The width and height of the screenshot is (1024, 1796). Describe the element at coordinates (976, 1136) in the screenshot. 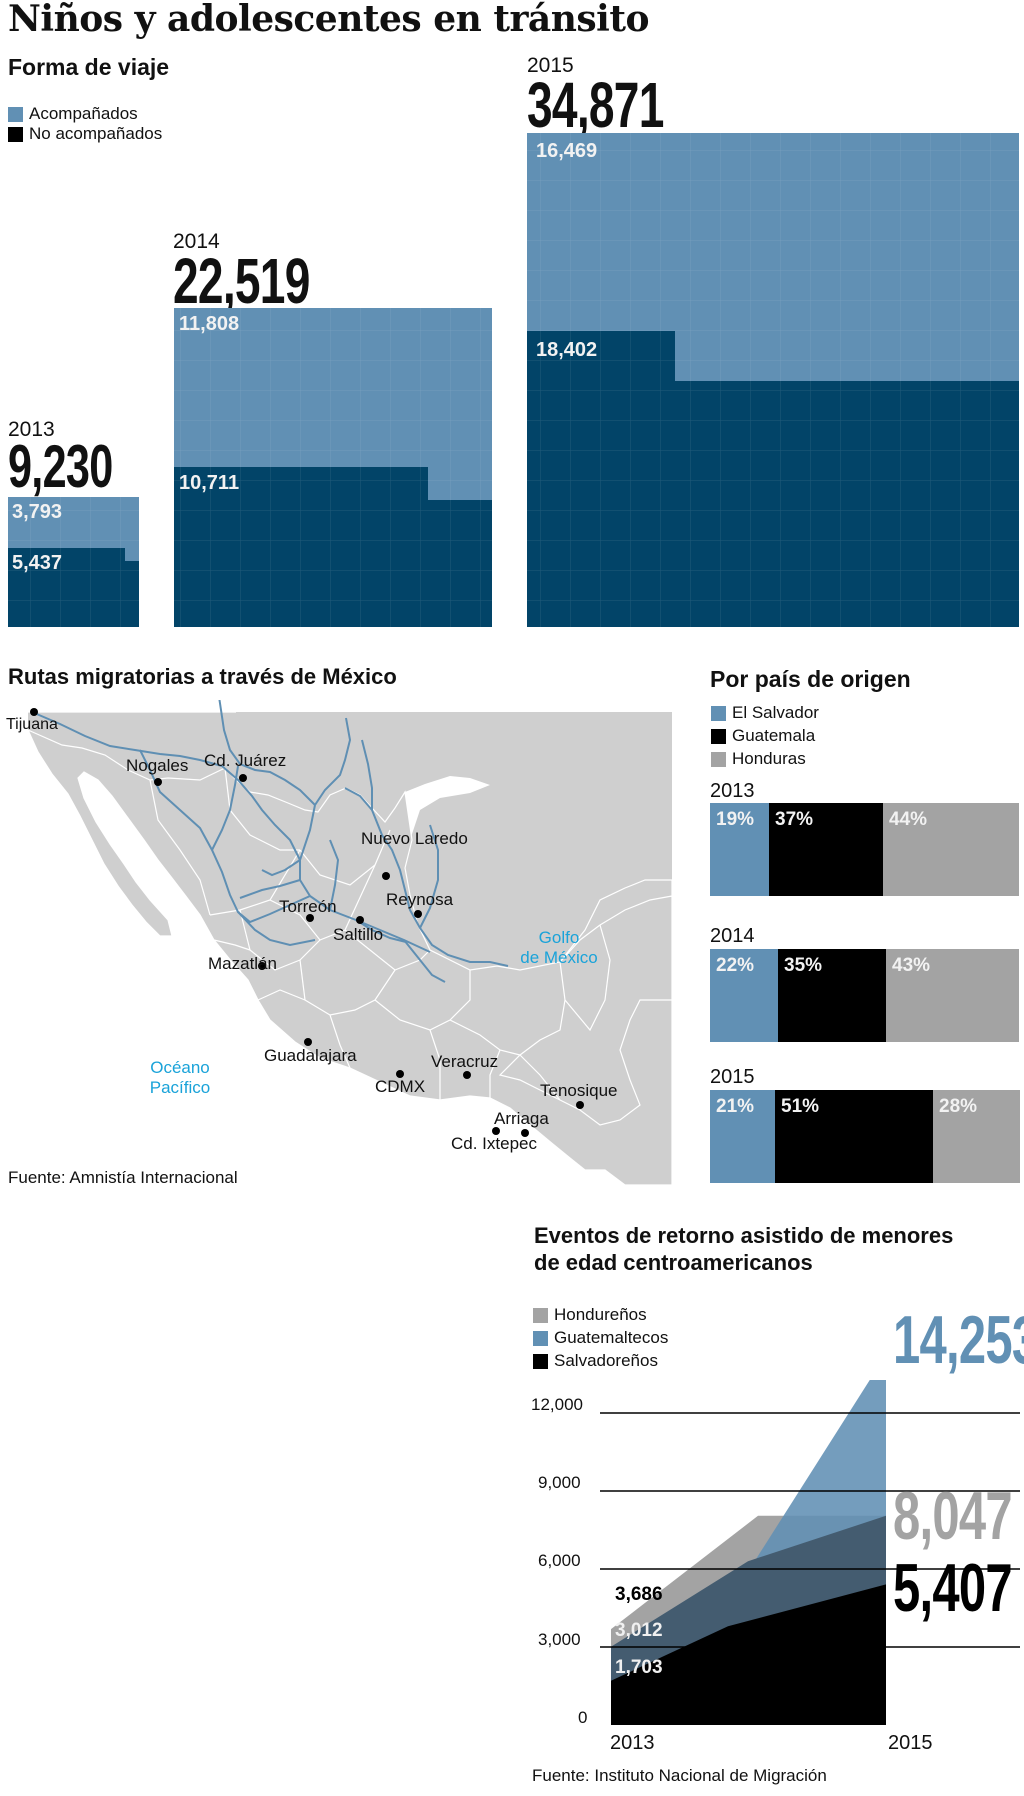

I see `origin-bar-honduras-2015` at that location.